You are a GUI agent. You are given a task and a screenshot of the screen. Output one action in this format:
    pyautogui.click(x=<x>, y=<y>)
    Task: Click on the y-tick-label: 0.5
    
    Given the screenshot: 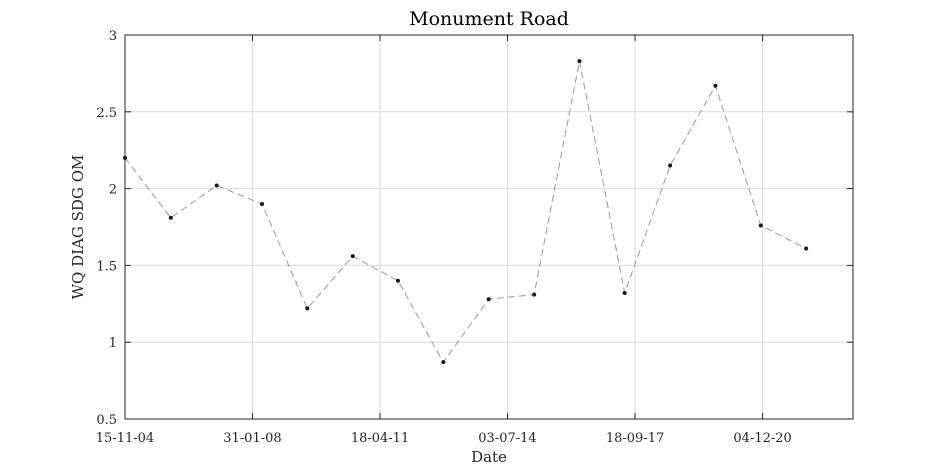 What is the action you would take?
    pyautogui.click(x=106, y=420)
    